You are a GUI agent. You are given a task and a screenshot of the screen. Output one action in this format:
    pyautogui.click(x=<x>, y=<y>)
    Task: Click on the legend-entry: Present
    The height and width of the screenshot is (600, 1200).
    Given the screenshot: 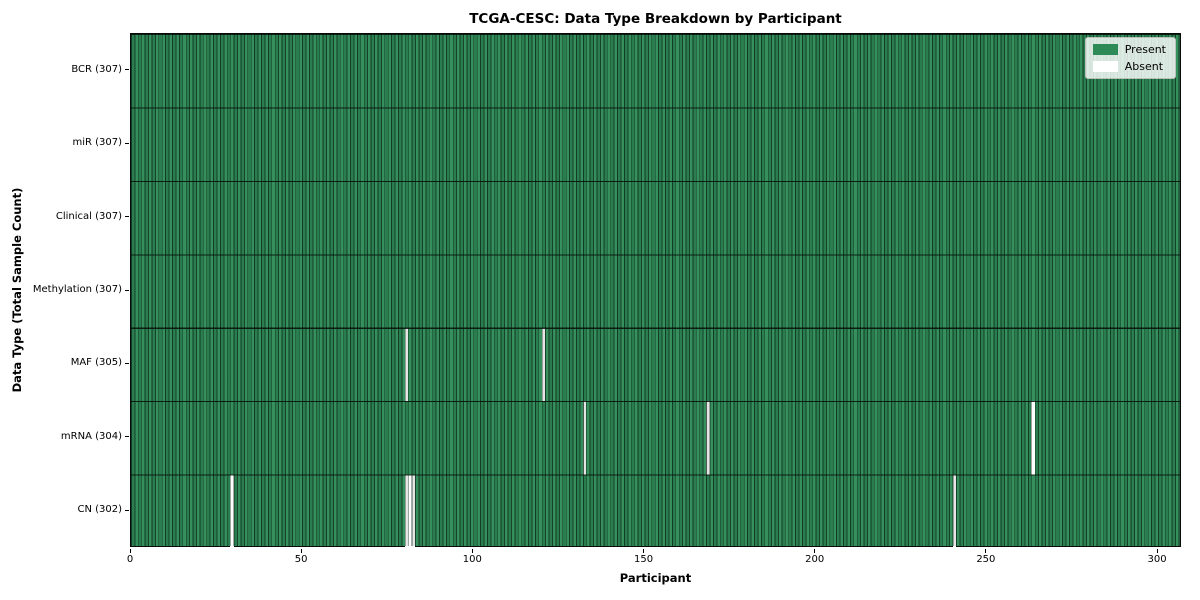 What is the action you would take?
    pyautogui.click(x=1129, y=49)
    